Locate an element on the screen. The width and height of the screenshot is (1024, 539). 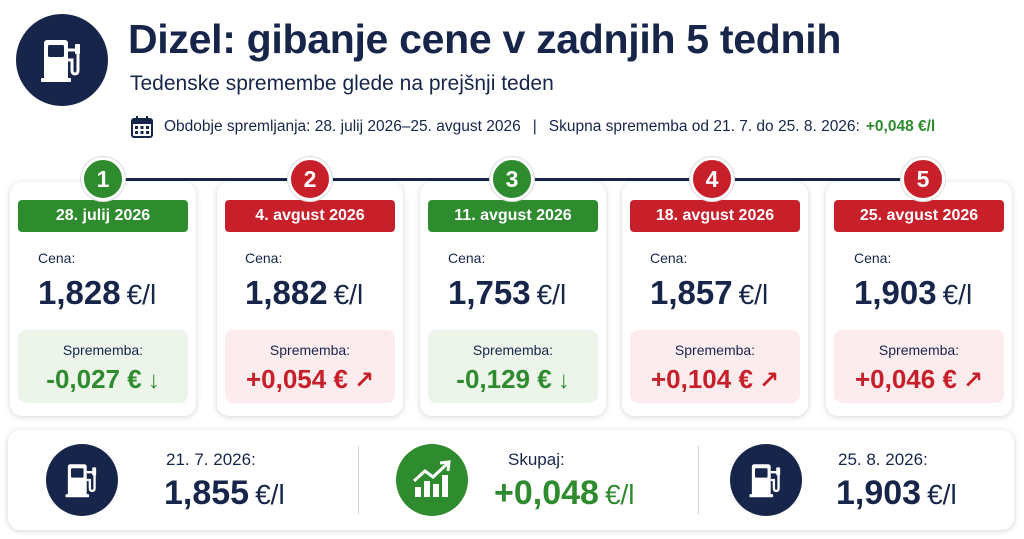
end-price: 1,903 €/l is located at coordinates (896, 493).